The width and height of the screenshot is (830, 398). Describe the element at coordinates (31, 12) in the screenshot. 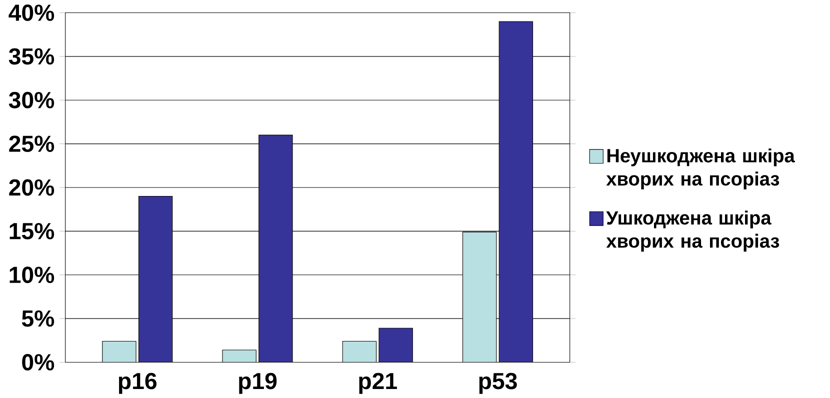

I see `y-tick-label: 40%` at that location.